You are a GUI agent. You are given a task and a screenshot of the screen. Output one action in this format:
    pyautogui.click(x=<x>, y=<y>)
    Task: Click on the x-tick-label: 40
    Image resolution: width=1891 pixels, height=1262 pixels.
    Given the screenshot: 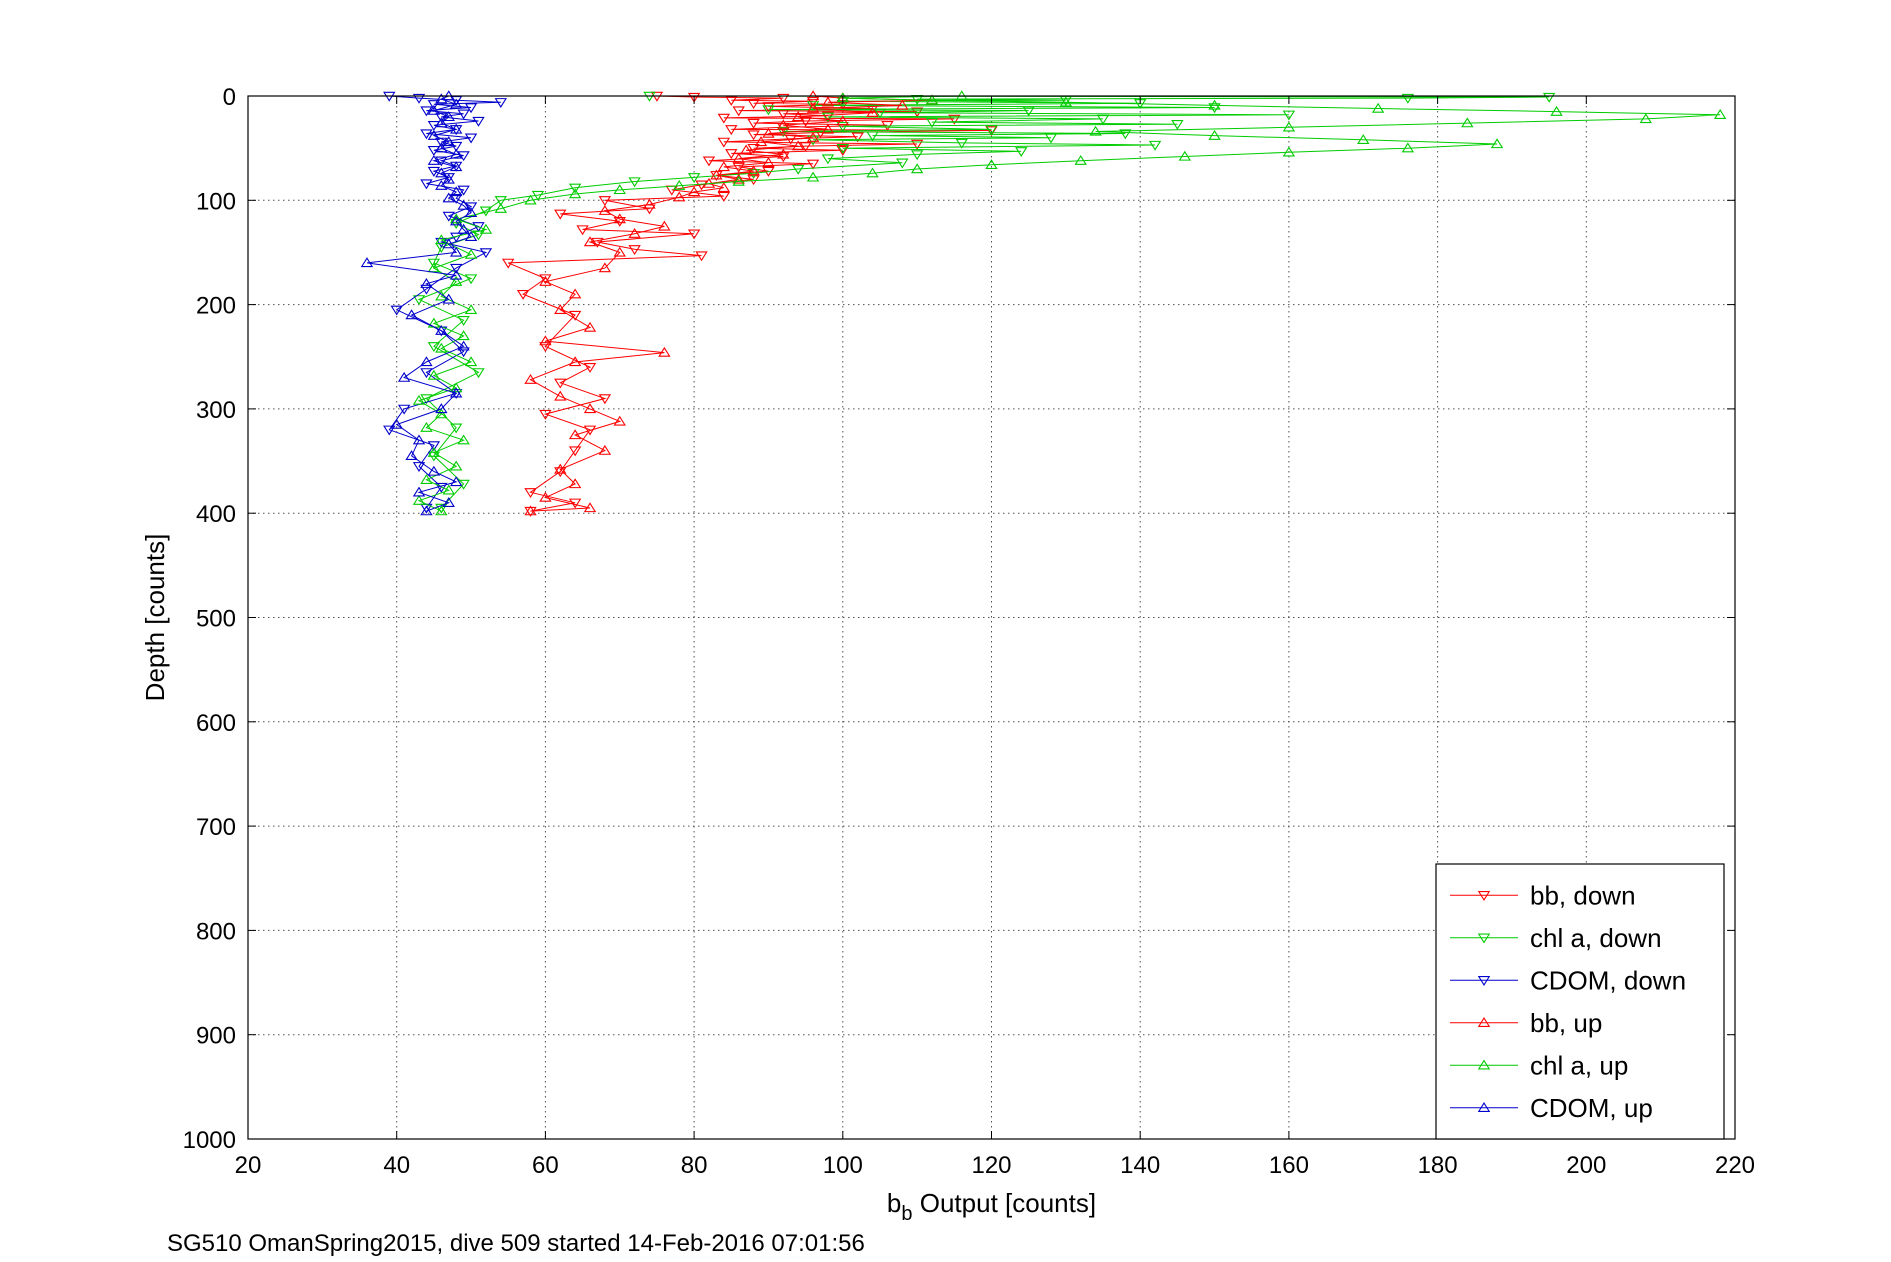 What is the action you would take?
    pyautogui.click(x=396, y=1165)
    